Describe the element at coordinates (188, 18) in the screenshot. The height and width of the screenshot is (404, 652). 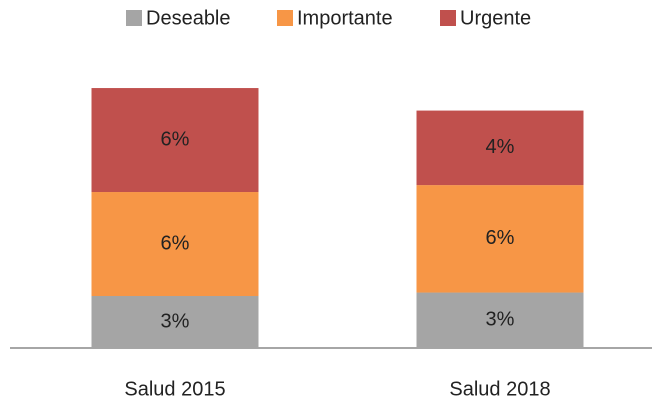
I see `legend-label: Deseable` at that location.